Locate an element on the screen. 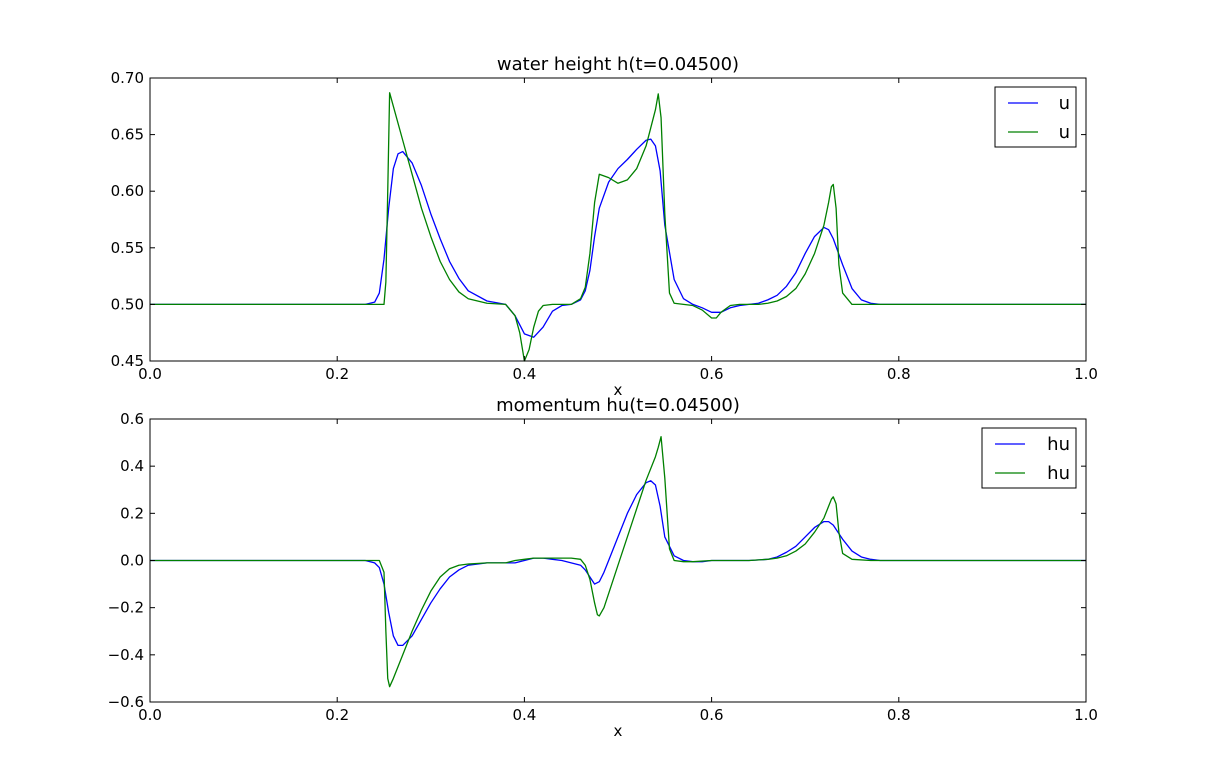 The width and height of the screenshot is (1207, 781). y-tick-labels: −0.6 −0.4 −0.2 0.0 0.2 0.4 0.6 is located at coordinates (126, 560).